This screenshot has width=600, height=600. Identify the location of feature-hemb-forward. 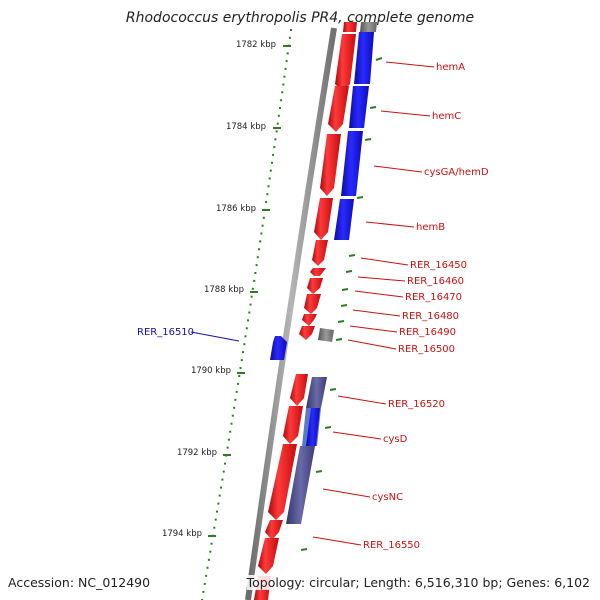
(323, 219).